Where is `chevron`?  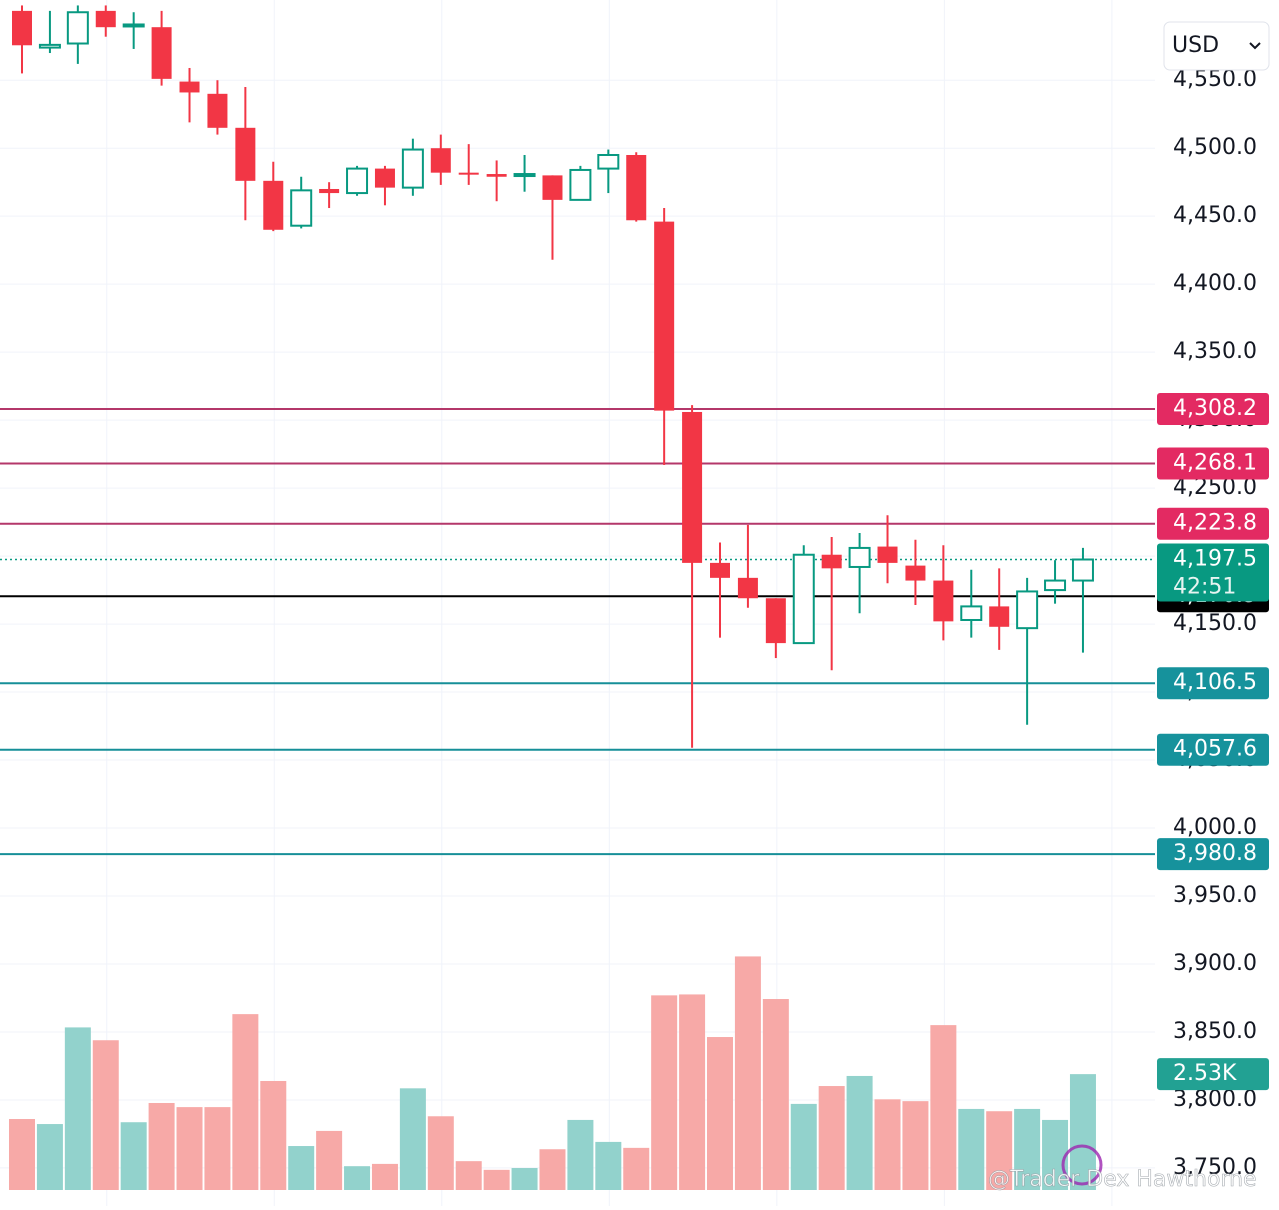
chevron is located at coordinates (1255, 46).